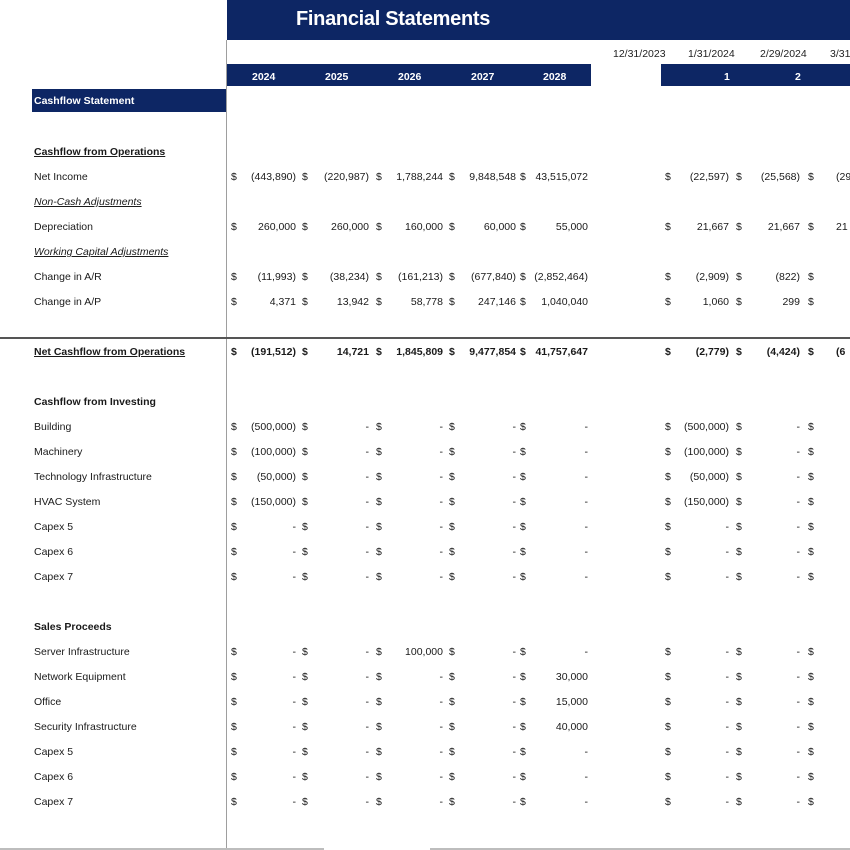 The width and height of the screenshot is (850, 850). Describe the element at coordinates (712, 227) in the screenshot. I see `month-value-cell: 21,667` at that location.